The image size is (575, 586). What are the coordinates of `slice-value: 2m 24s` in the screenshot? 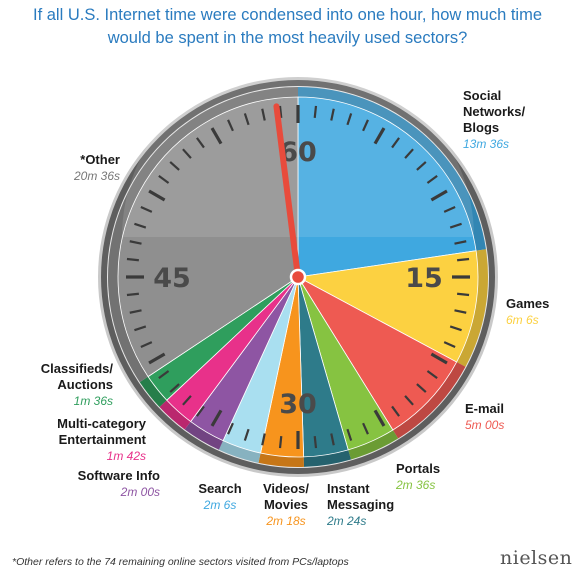 It's located at (346, 521).